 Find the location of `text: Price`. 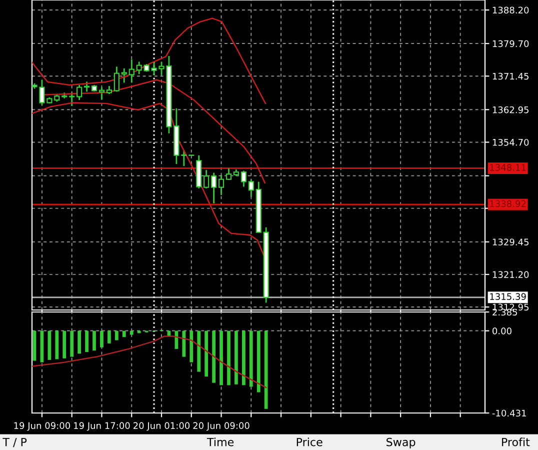

text: Price is located at coordinates (309, 442).